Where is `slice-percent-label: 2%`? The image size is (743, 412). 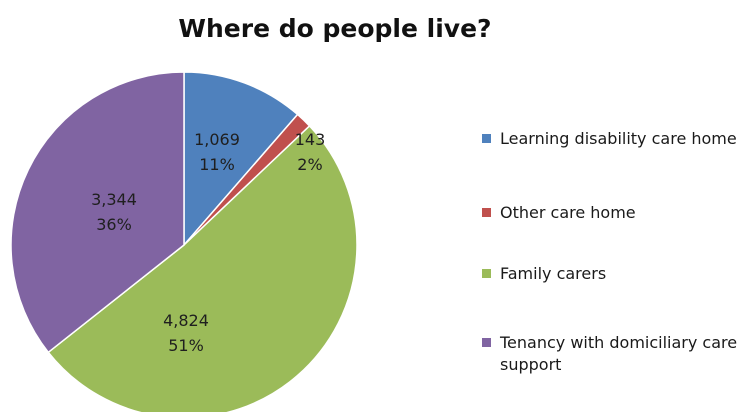 slice-percent-label: 2% is located at coordinates (309, 164).